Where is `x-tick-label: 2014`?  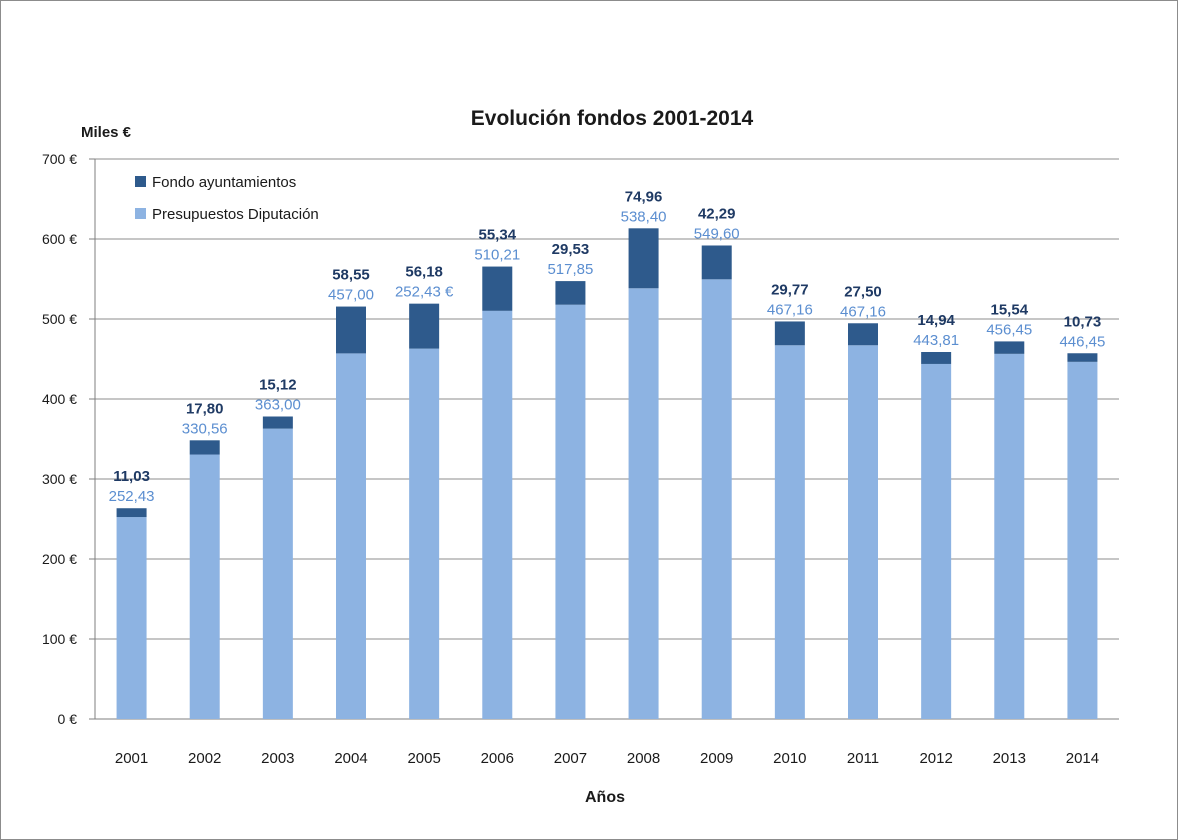
x-tick-label: 2014 is located at coordinates (1082, 758).